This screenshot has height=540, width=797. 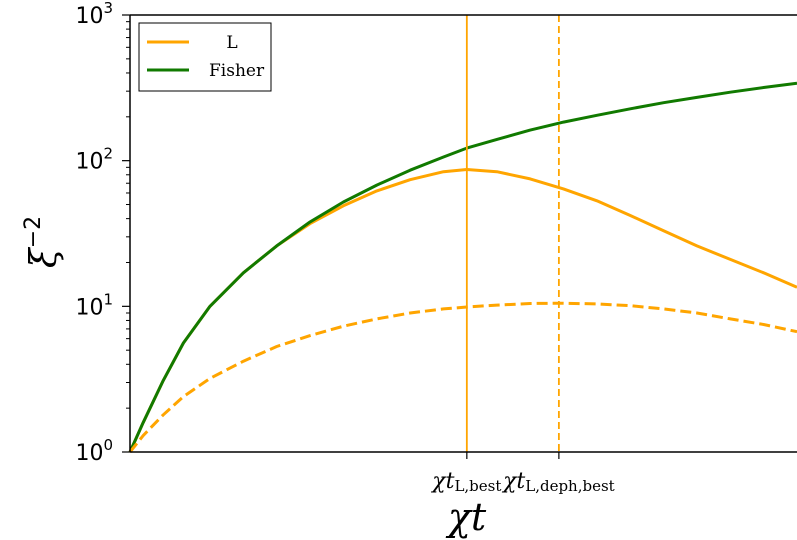 What do you see at coordinates (43, 242) in the screenshot?
I see `y-axis-label: ξ−2` at bounding box center [43, 242].